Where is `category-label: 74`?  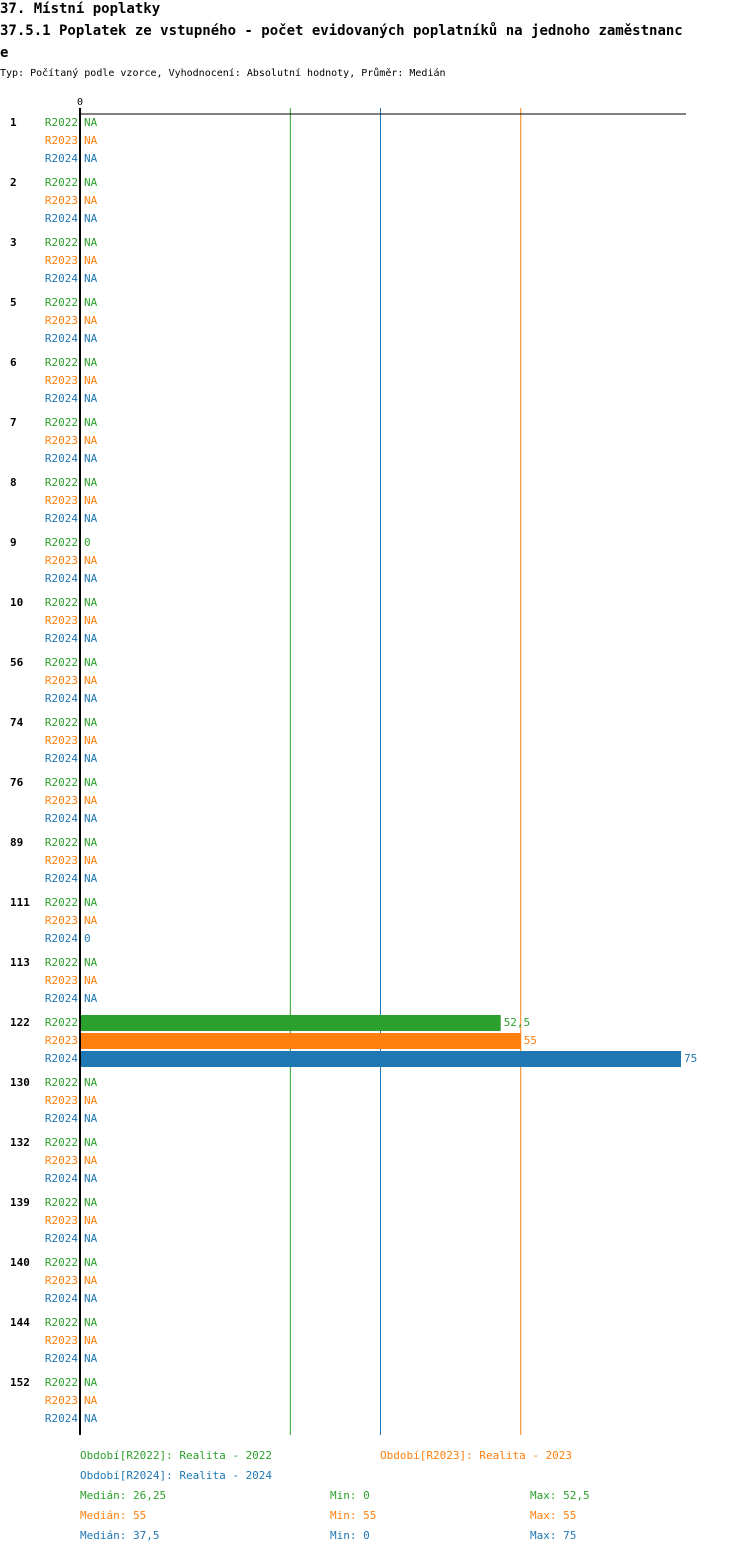 category-label: 74 is located at coordinates (17, 722).